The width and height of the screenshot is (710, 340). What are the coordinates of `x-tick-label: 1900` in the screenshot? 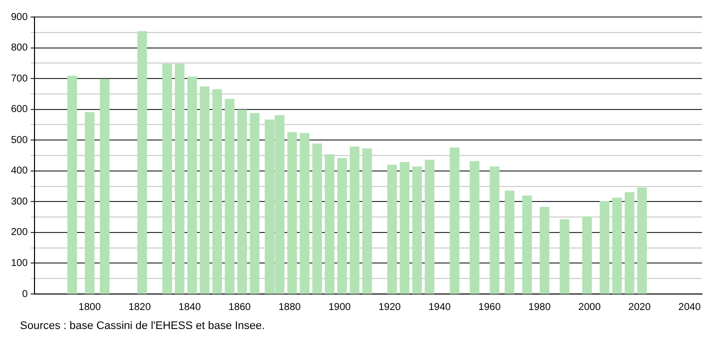 It's located at (340, 307).